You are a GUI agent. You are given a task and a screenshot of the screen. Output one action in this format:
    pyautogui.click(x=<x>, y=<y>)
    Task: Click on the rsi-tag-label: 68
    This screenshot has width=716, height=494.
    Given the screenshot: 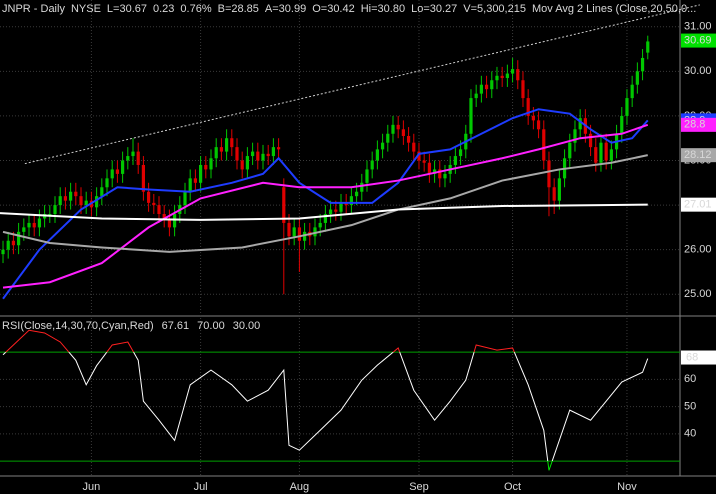 What is the action you would take?
    pyautogui.click(x=692, y=357)
    